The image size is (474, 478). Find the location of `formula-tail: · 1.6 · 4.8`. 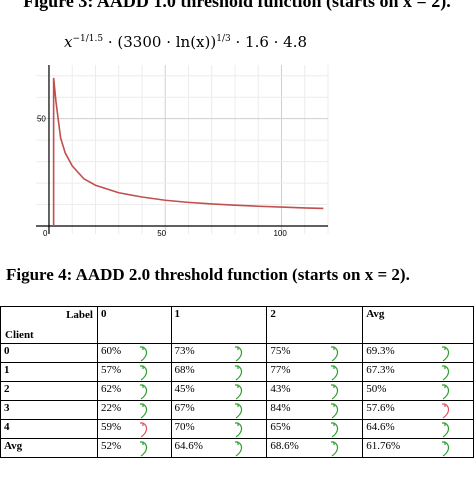

formula-tail: · 1.6 · 4.8 is located at coordinates (271, 42).